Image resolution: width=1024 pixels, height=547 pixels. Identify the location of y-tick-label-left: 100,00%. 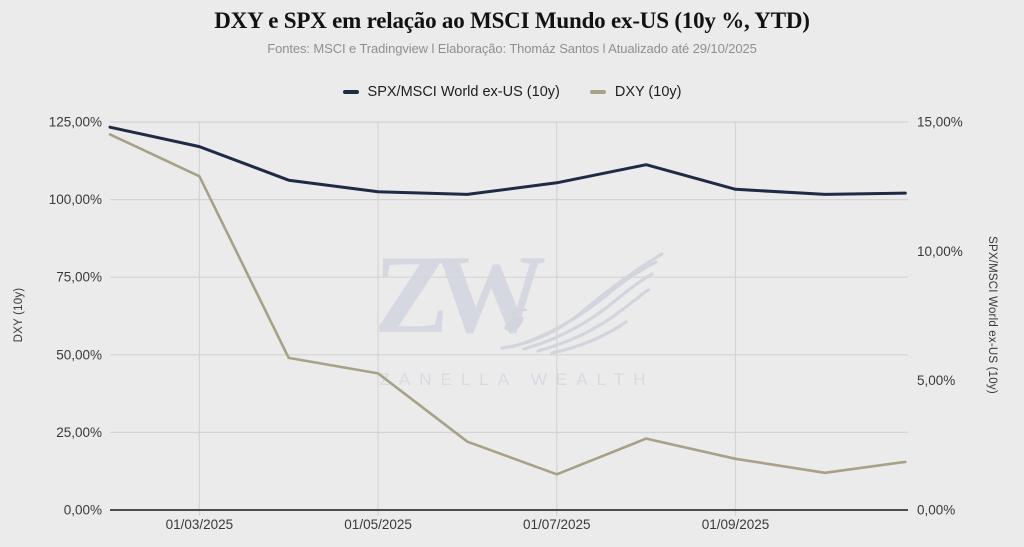
(75, 199).